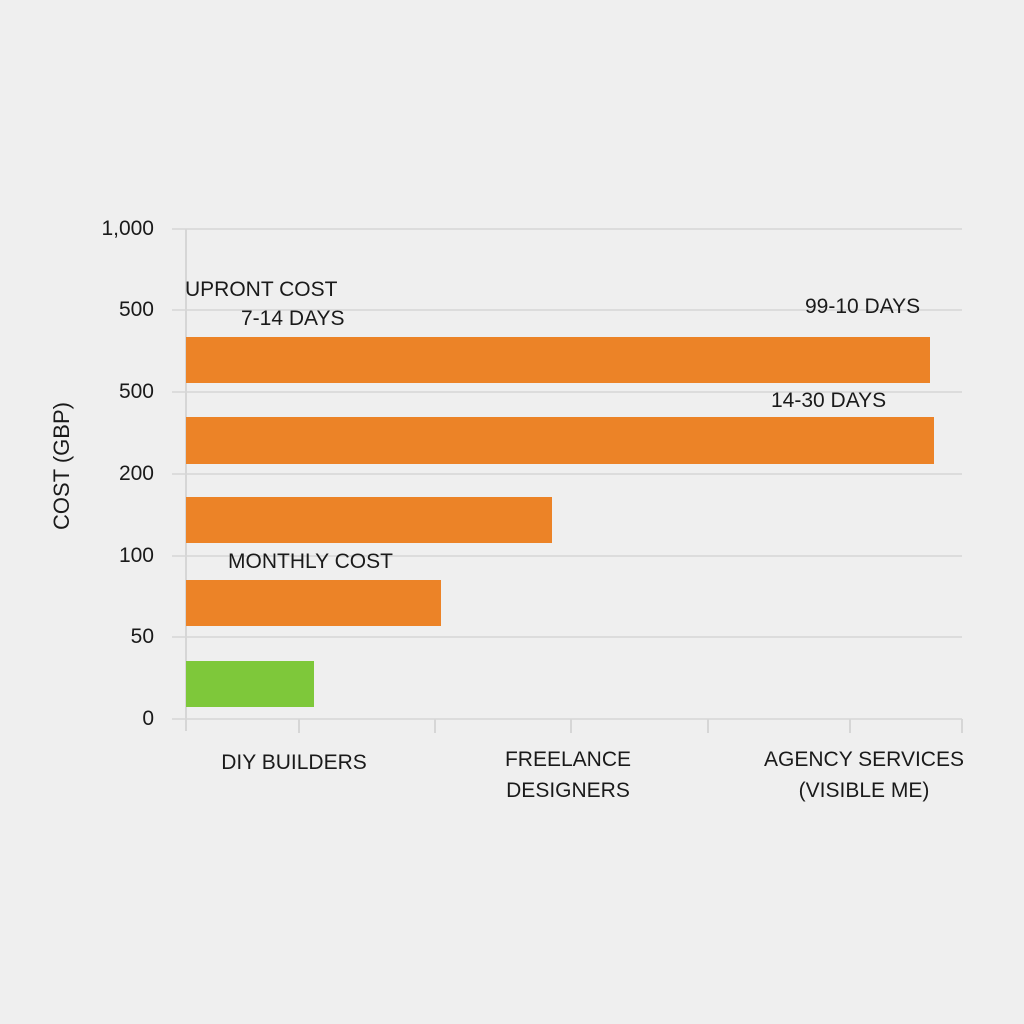 This screenshot has width=1024, height=1024. Describe the element at coordinates (313, 603) in the screenshot. I see `bar-monthly-orange` at that location.